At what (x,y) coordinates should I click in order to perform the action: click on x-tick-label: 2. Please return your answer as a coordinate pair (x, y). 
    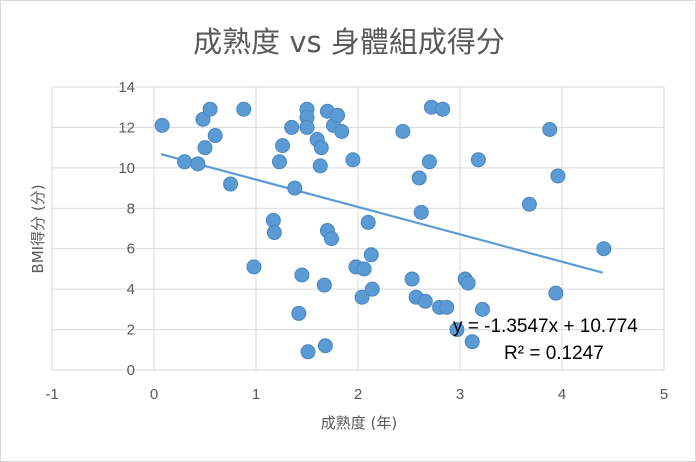
    Looking at the image, I should click on (358, 394).